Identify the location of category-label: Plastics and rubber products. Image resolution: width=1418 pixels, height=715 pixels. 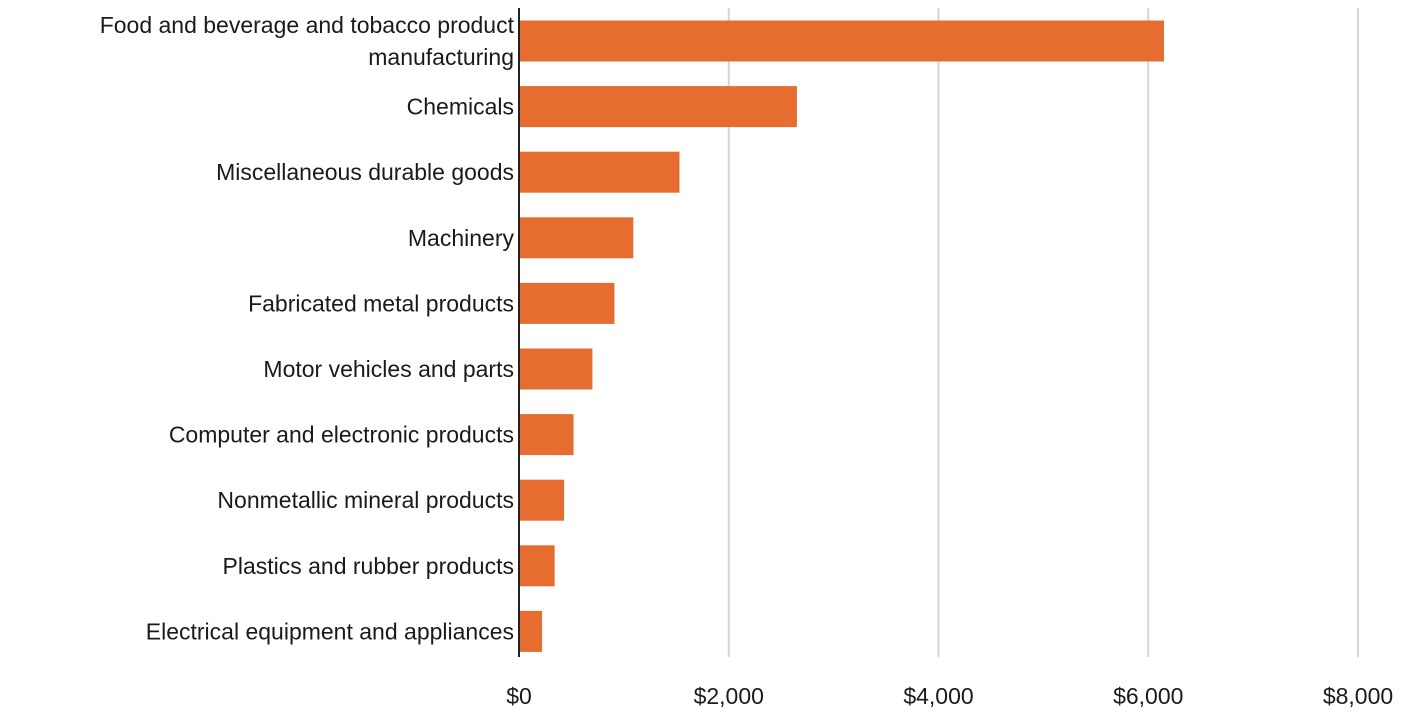
(369, 566).